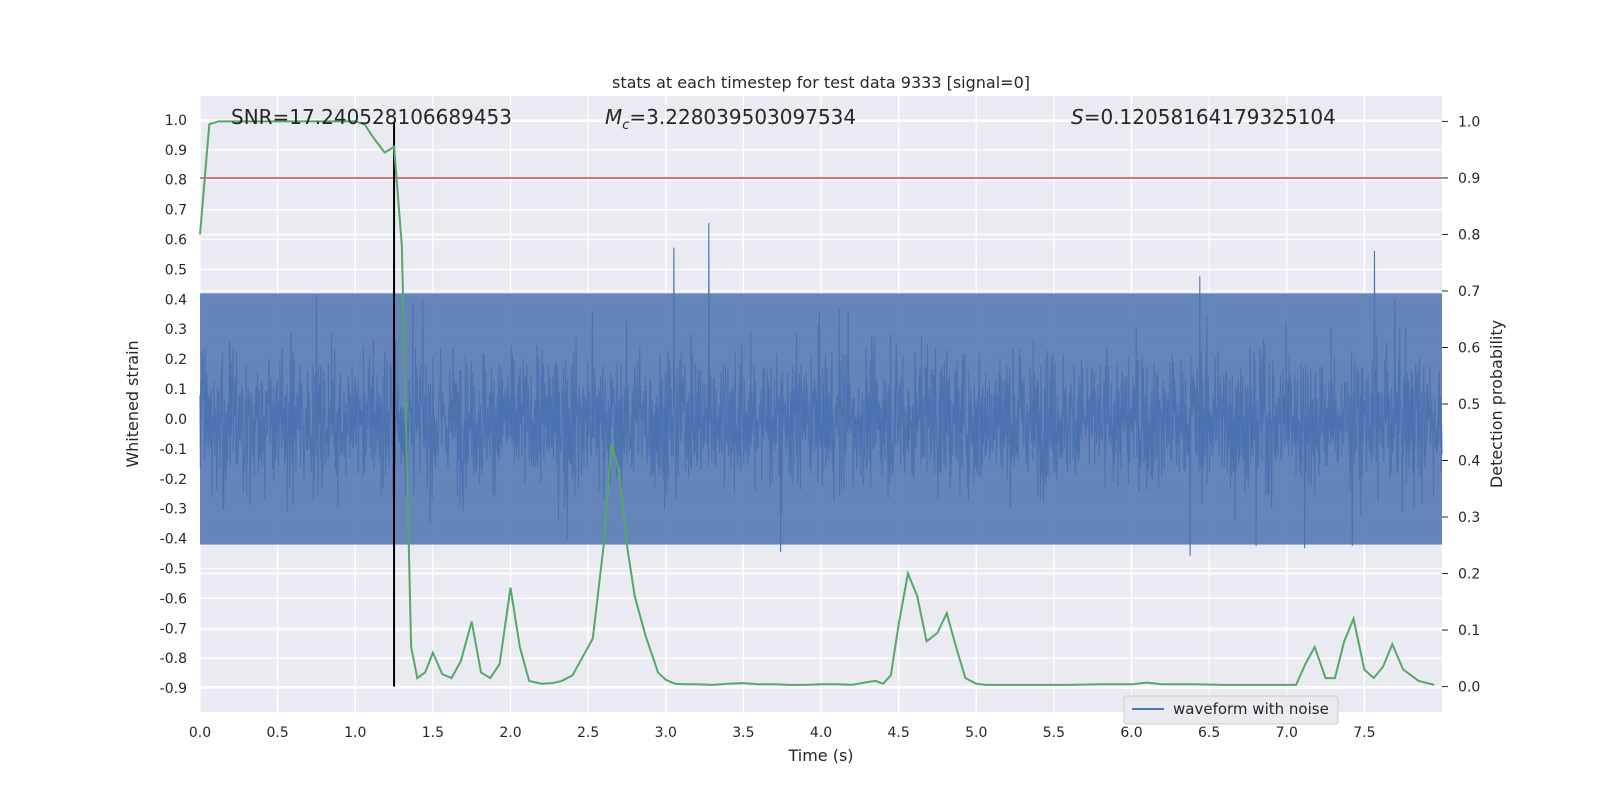 Image resolution: width=1600 pixels, height=800 pixels. What do you see at coordinates (1287, 733) in the screenshot?
I see `x-tick-label: 7.0` at bounding box center [1287, 733].